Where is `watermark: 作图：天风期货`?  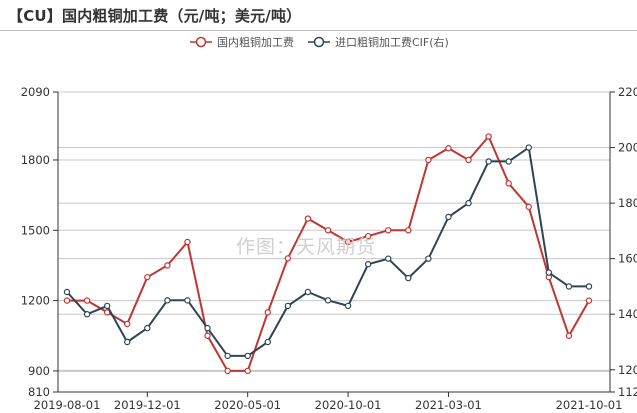
watermark: 作图：天风期货 is located at coordinates (306, 247).